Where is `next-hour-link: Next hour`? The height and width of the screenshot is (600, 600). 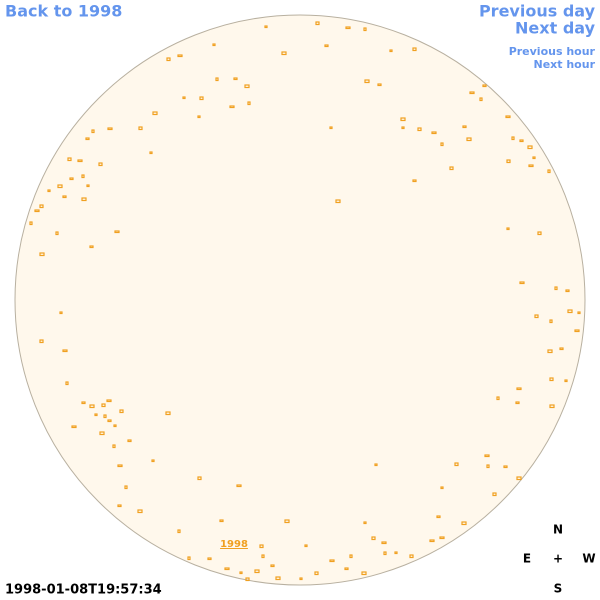 next-hour-link: Next hour is located at coordinates (565, 64).